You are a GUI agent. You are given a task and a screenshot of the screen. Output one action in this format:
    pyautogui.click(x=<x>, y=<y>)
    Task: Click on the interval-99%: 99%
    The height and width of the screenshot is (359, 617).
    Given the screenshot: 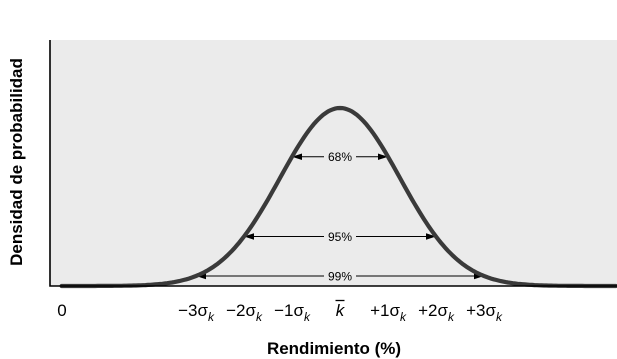 What is the action you would take?
    pyautogui.click(x=340, y=276)
    